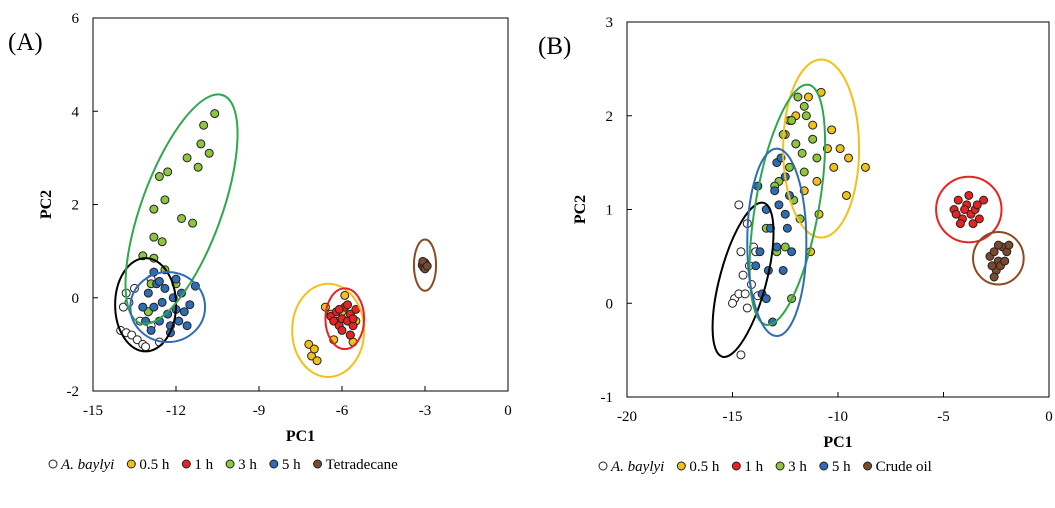  I want to click on panel-label: (B), so click(554, 46).